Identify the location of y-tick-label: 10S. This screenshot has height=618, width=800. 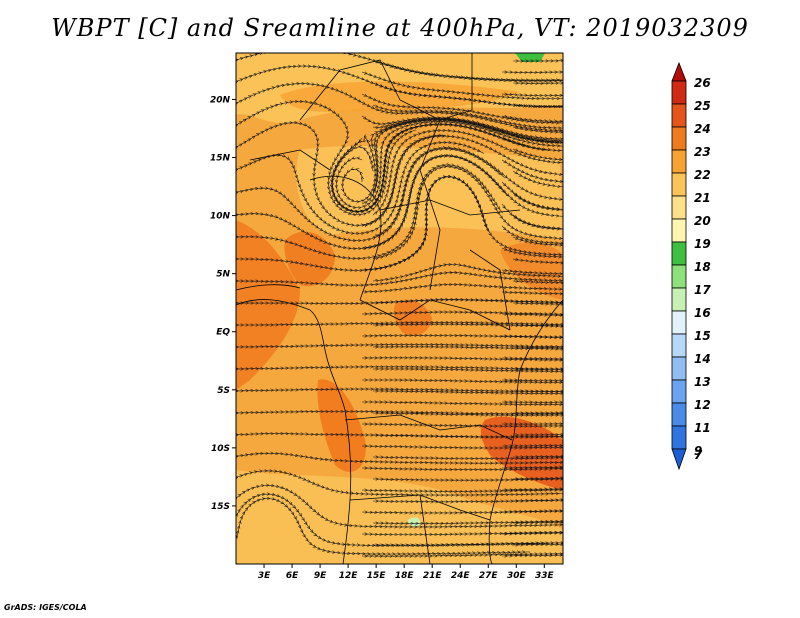
(220, 449).